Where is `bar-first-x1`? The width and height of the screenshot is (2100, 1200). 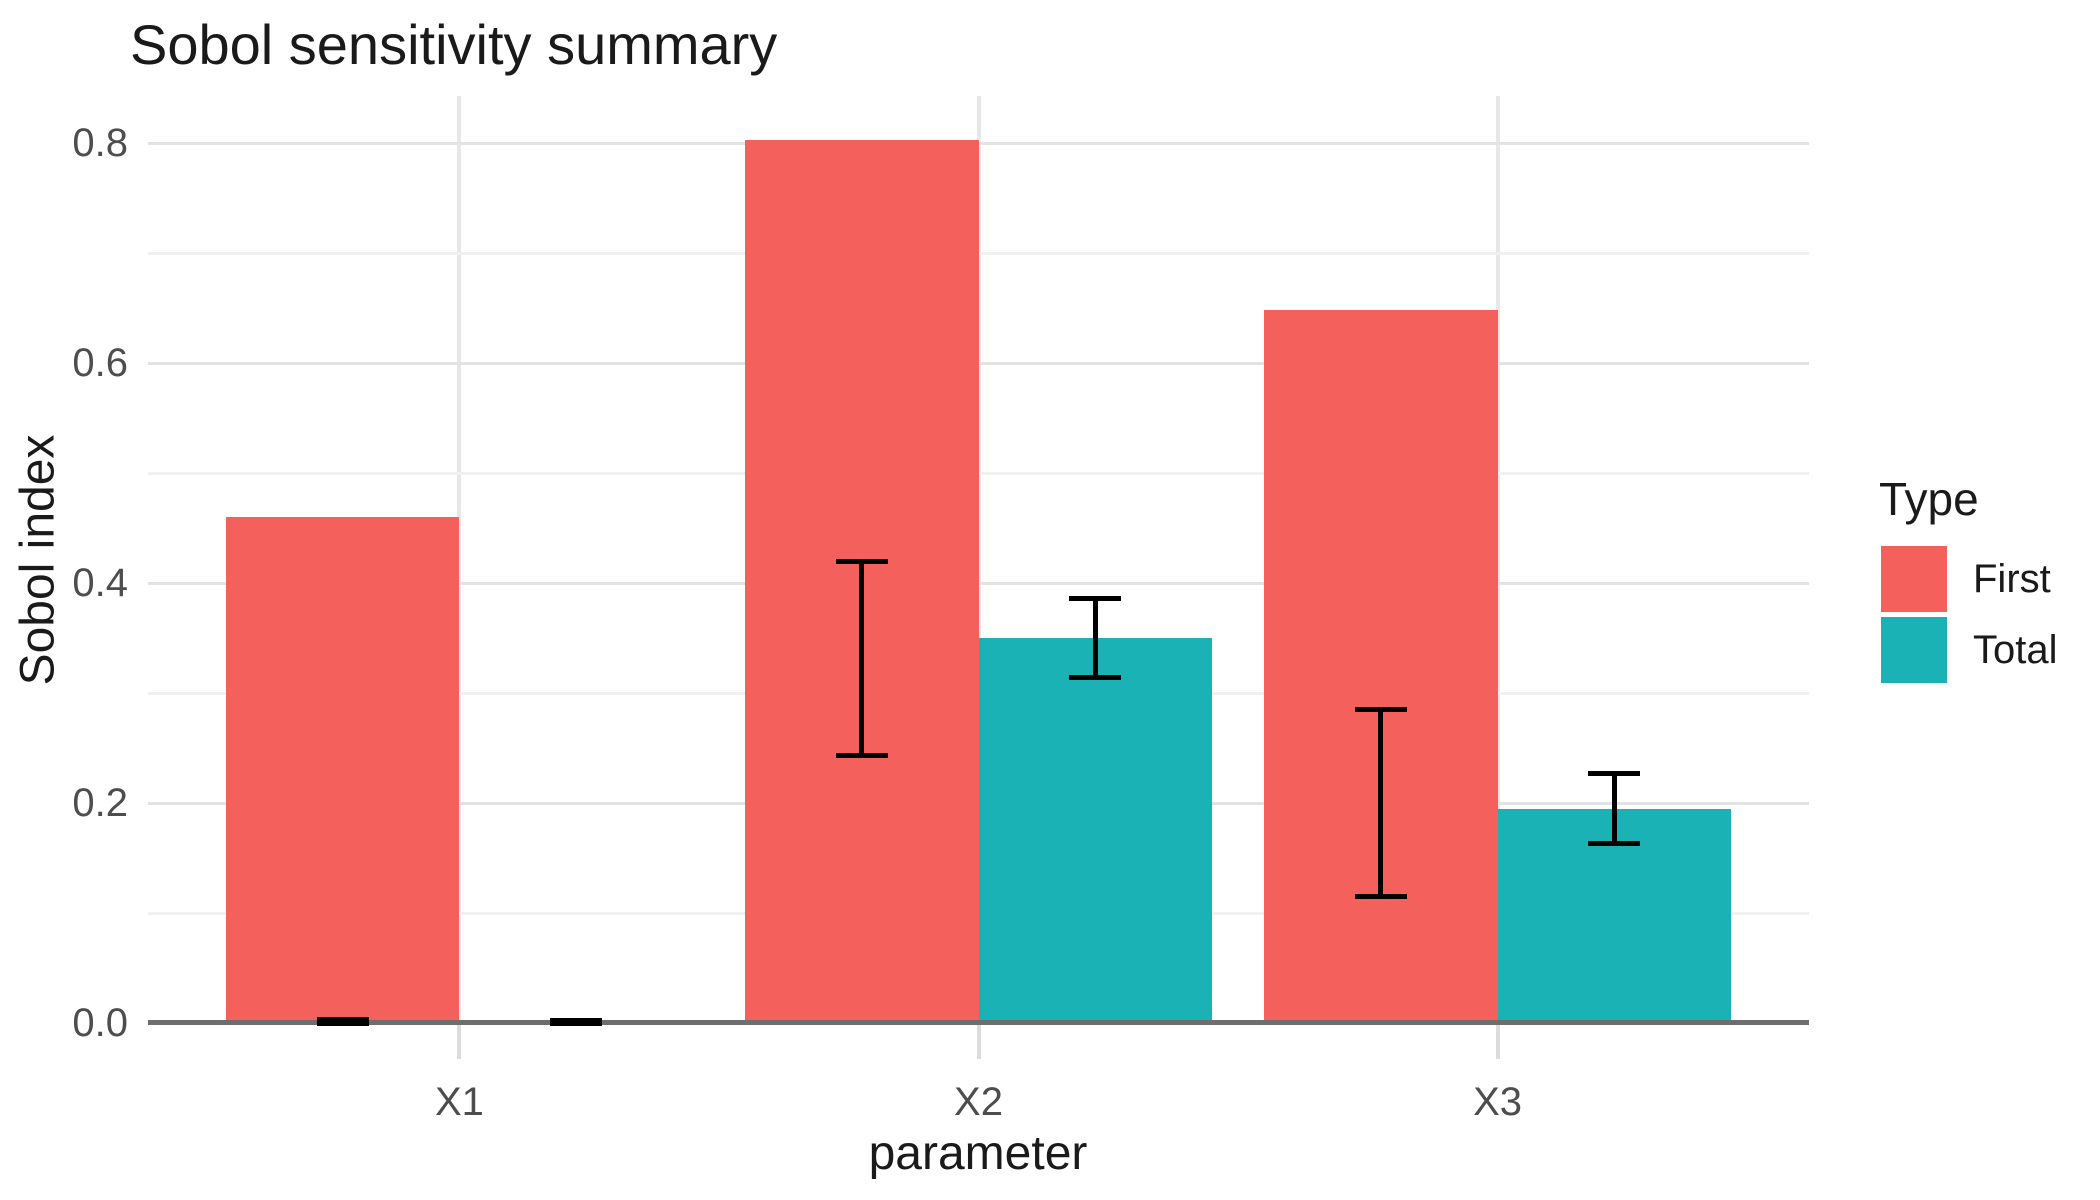
bar-first-x1 is located at coordinates (342, 770).